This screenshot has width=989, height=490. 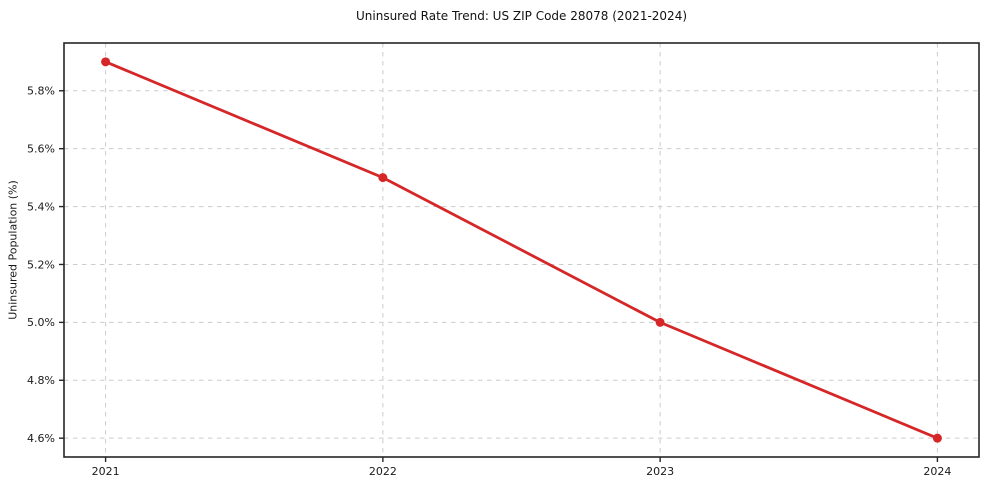 I want to click on y-tick-label: 5.0%, so click(x=41, y=322).